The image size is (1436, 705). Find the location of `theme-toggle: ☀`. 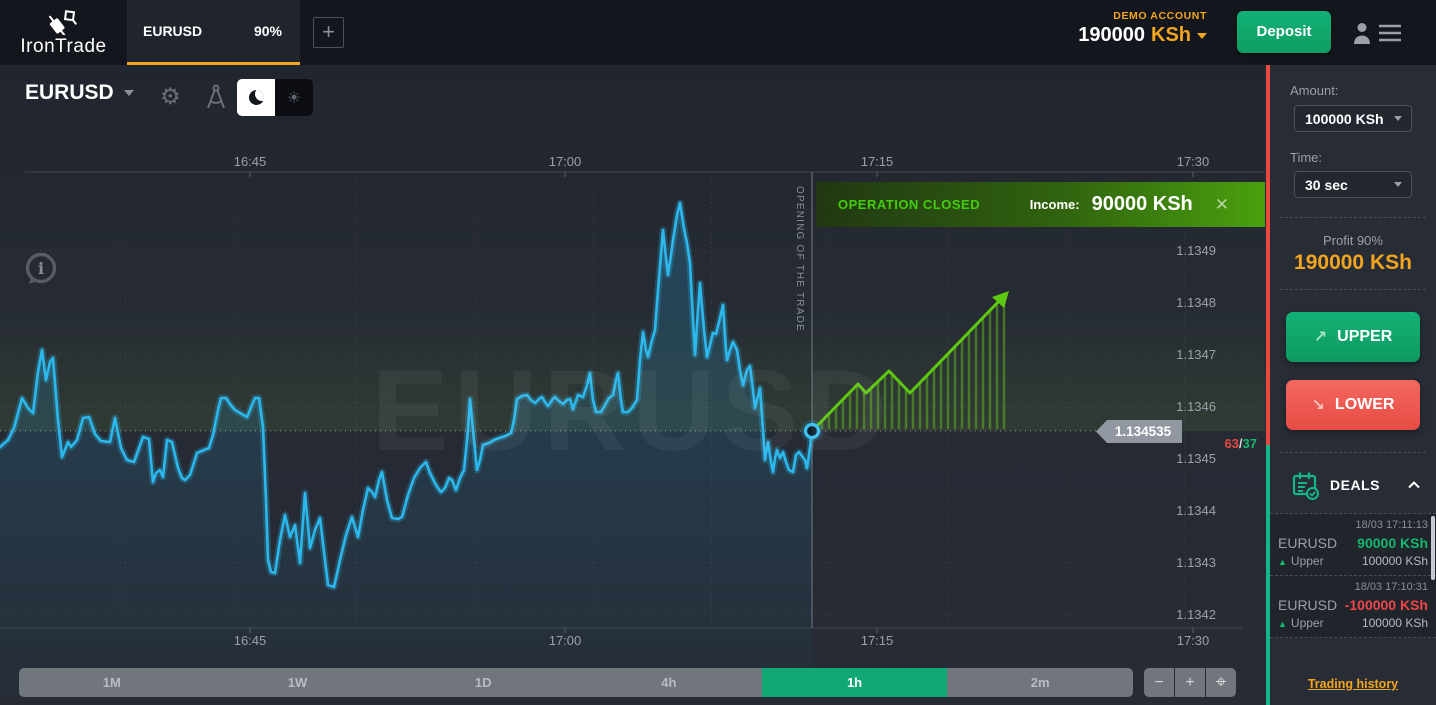

theme-toggle: ☀ is located at coordinates (275, 97).